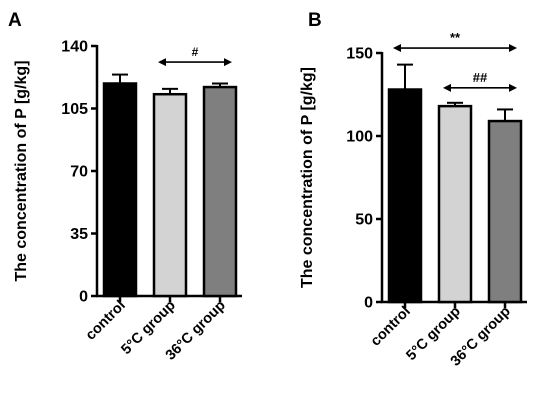 The width and height of the screenshot is (550, 400). I want to click on panel-letter: B, so click(315, 20).